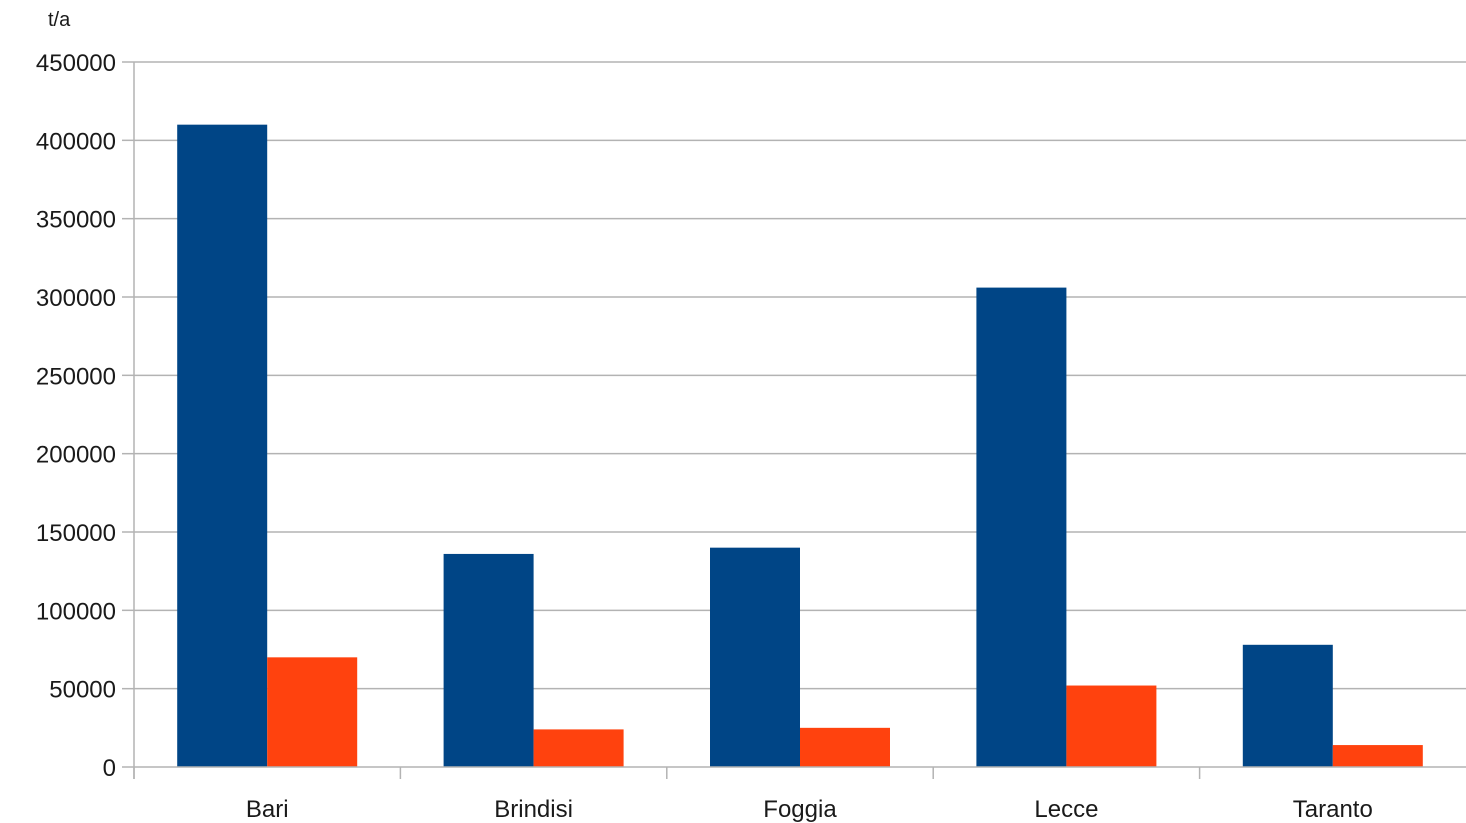  Describe the element at coordinates (109, 768) in the screenshot. I see `y-tick-label: 0` at that location.